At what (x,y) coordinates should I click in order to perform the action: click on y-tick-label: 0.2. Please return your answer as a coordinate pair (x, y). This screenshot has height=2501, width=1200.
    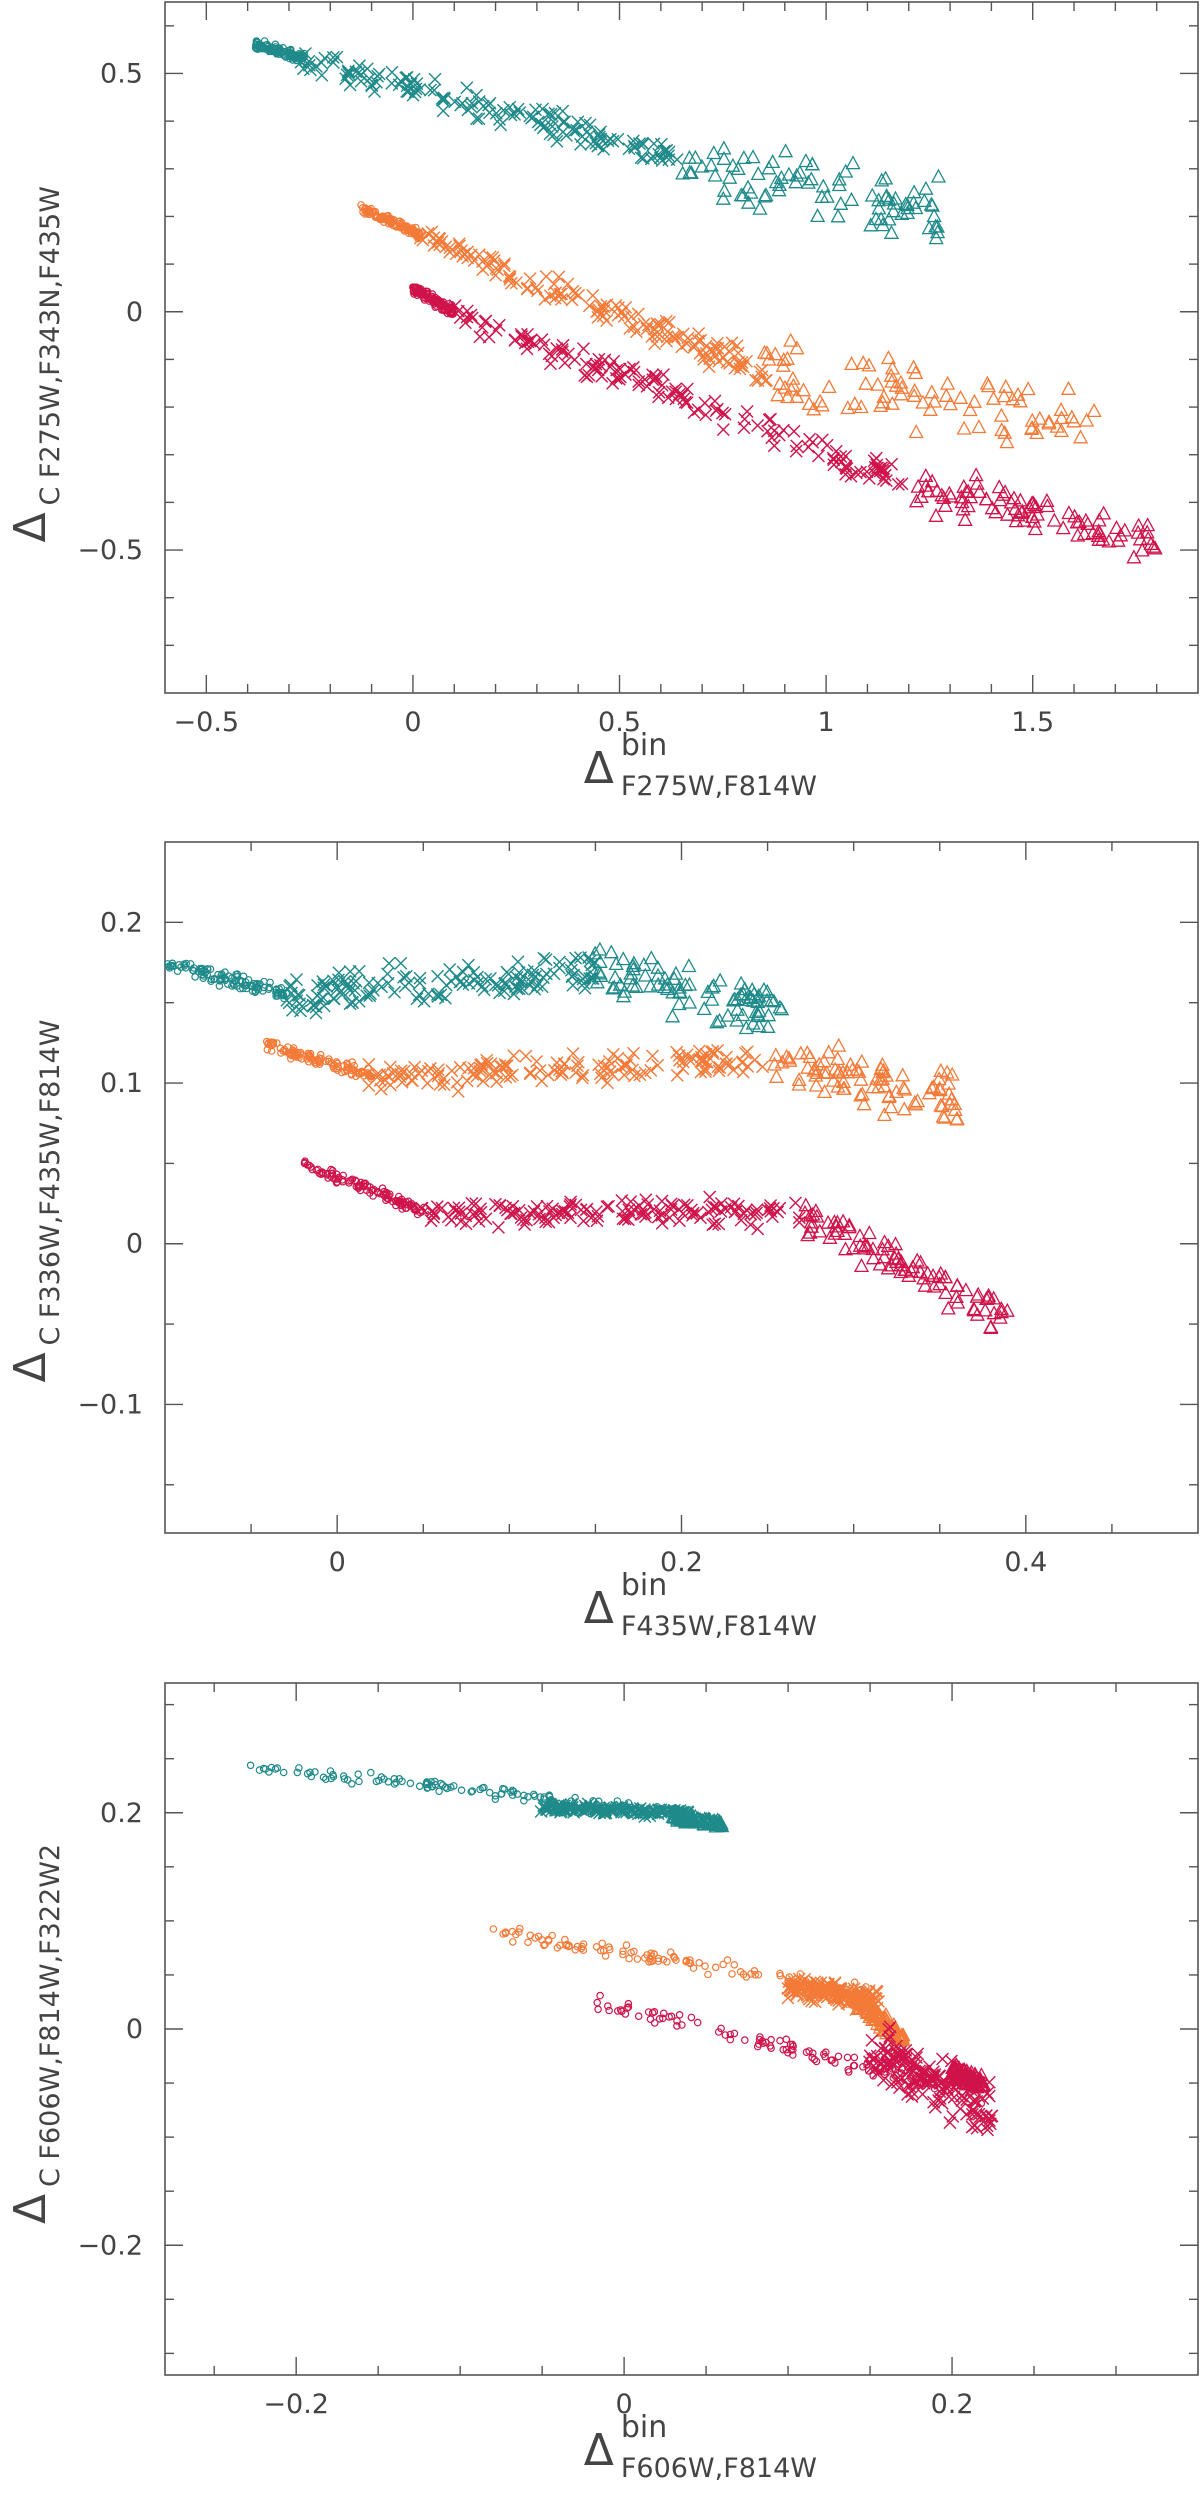
    Looking at the image, I should click on (121, 922).